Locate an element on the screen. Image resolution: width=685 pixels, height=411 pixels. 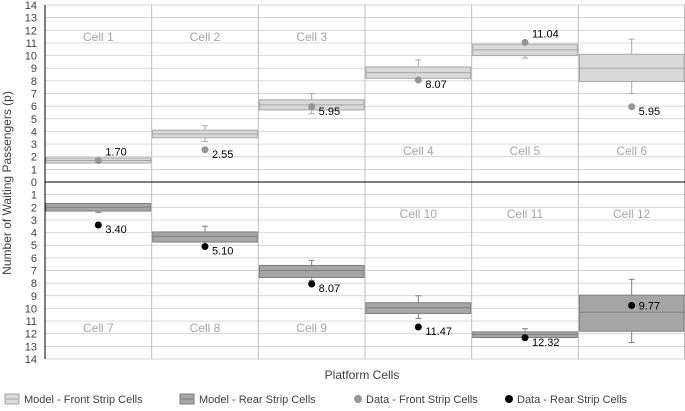
front-data-label: 8.07 is located at coordinates (435, 85).